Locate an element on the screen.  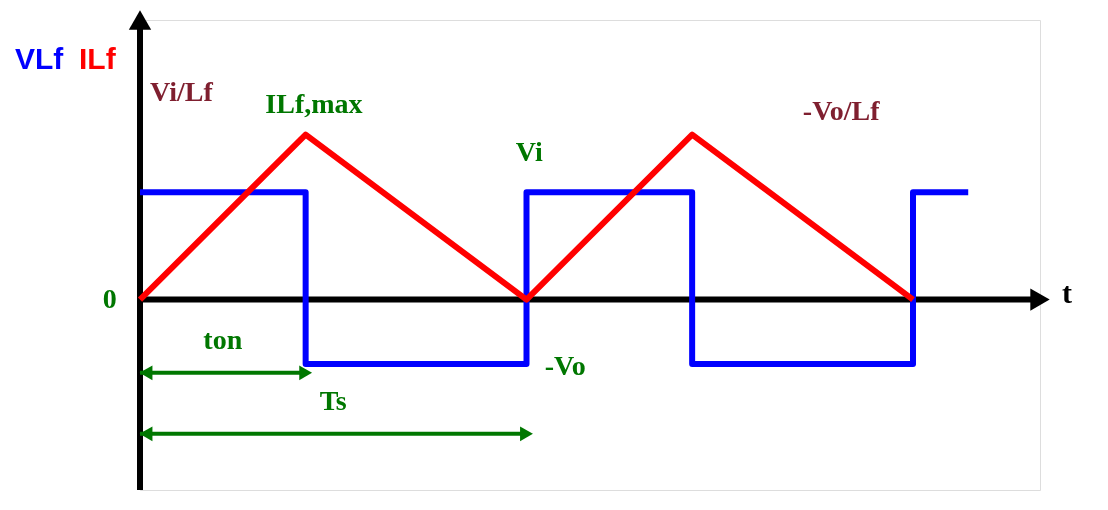
text: 0 is located at coordinates (109, 298).